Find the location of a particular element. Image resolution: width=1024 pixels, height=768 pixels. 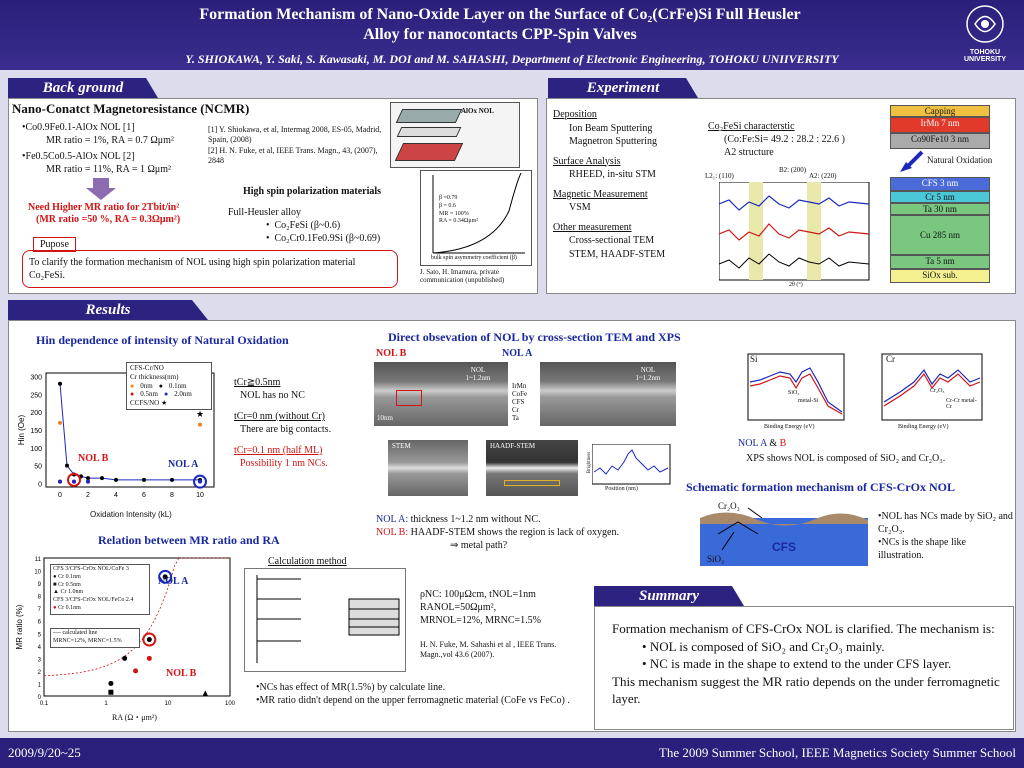

layer-irmn: IrMn 7 nm is located at coordinates (940, 125).